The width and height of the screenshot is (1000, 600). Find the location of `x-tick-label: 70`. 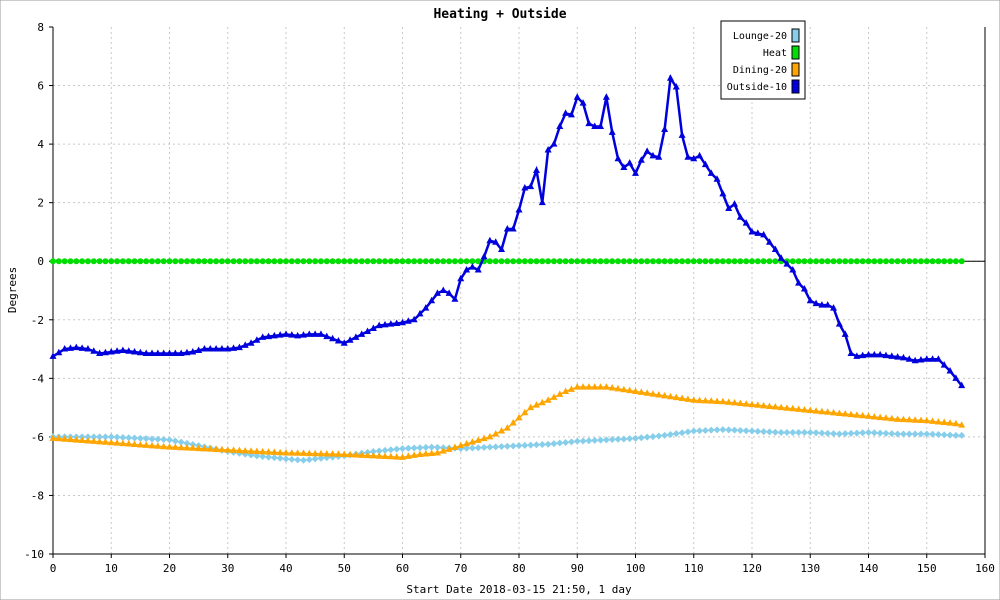

x-tick-label: 70 is located at coordinates (460, 568).